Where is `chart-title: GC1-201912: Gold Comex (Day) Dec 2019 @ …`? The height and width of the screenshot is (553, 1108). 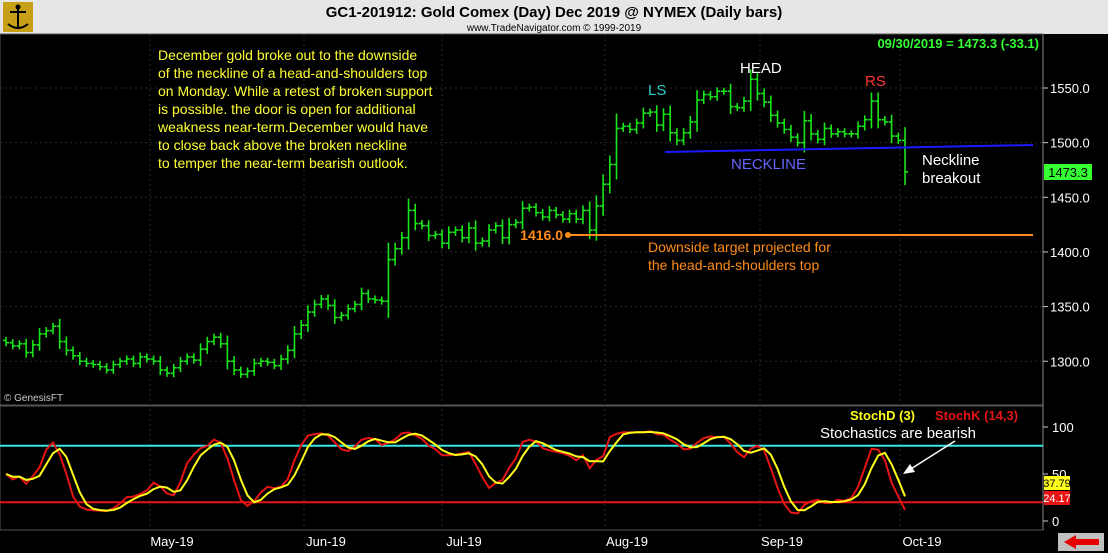
chart-title: GC1-201912: Gold Comex (Day) Dec 2019 @ … is located at coordinates (554, 12).